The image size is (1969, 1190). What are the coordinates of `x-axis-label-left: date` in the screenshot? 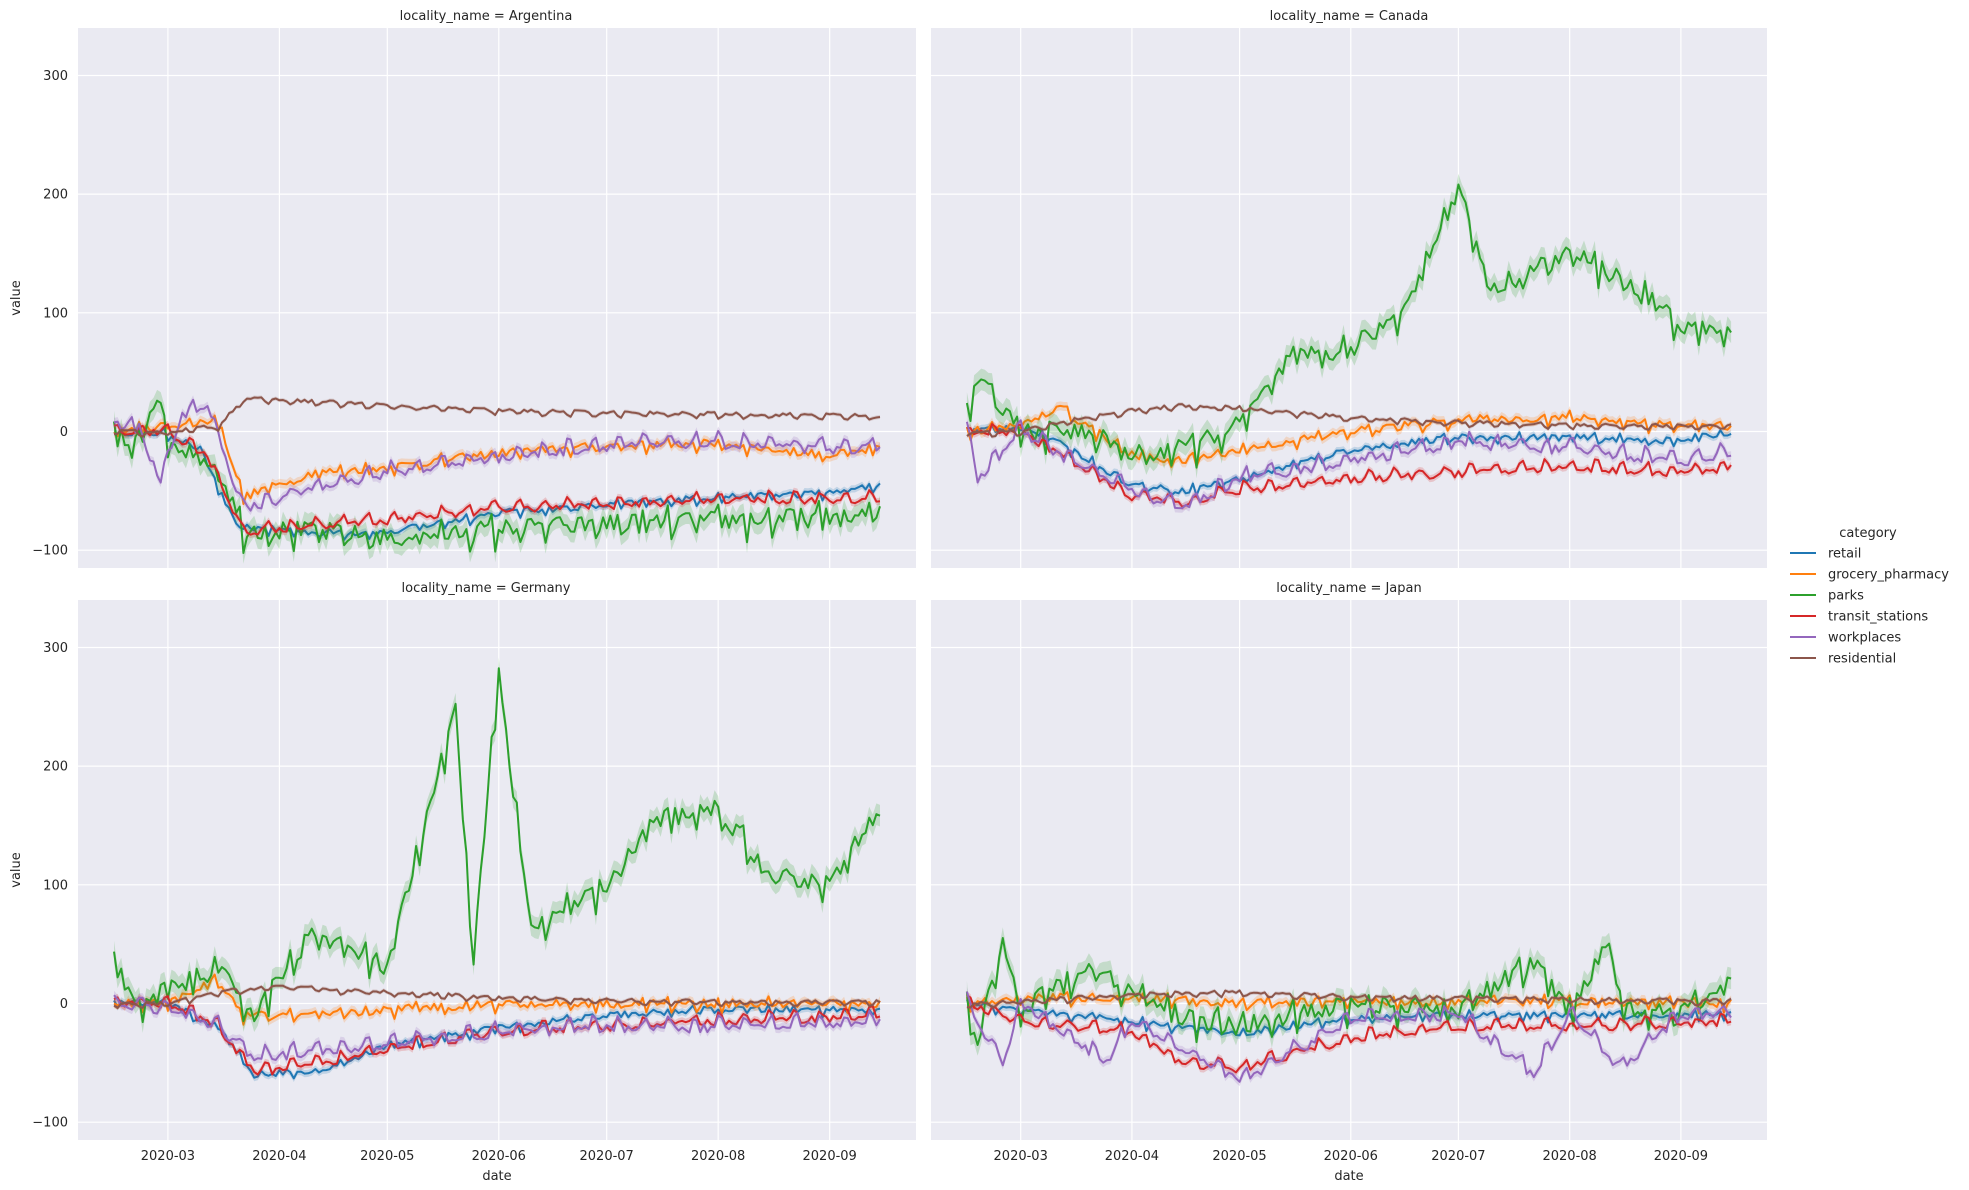 It's located at (496, 1176).